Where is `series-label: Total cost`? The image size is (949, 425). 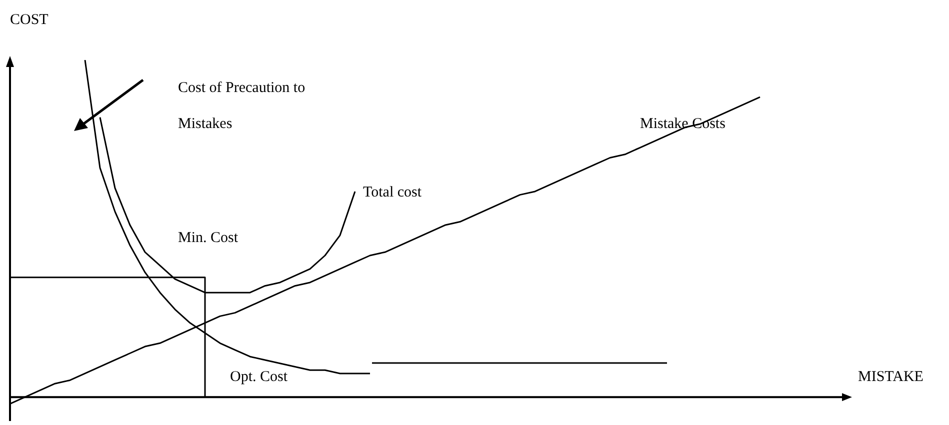
series-label: Total cost is located at coordinates (392, 192).